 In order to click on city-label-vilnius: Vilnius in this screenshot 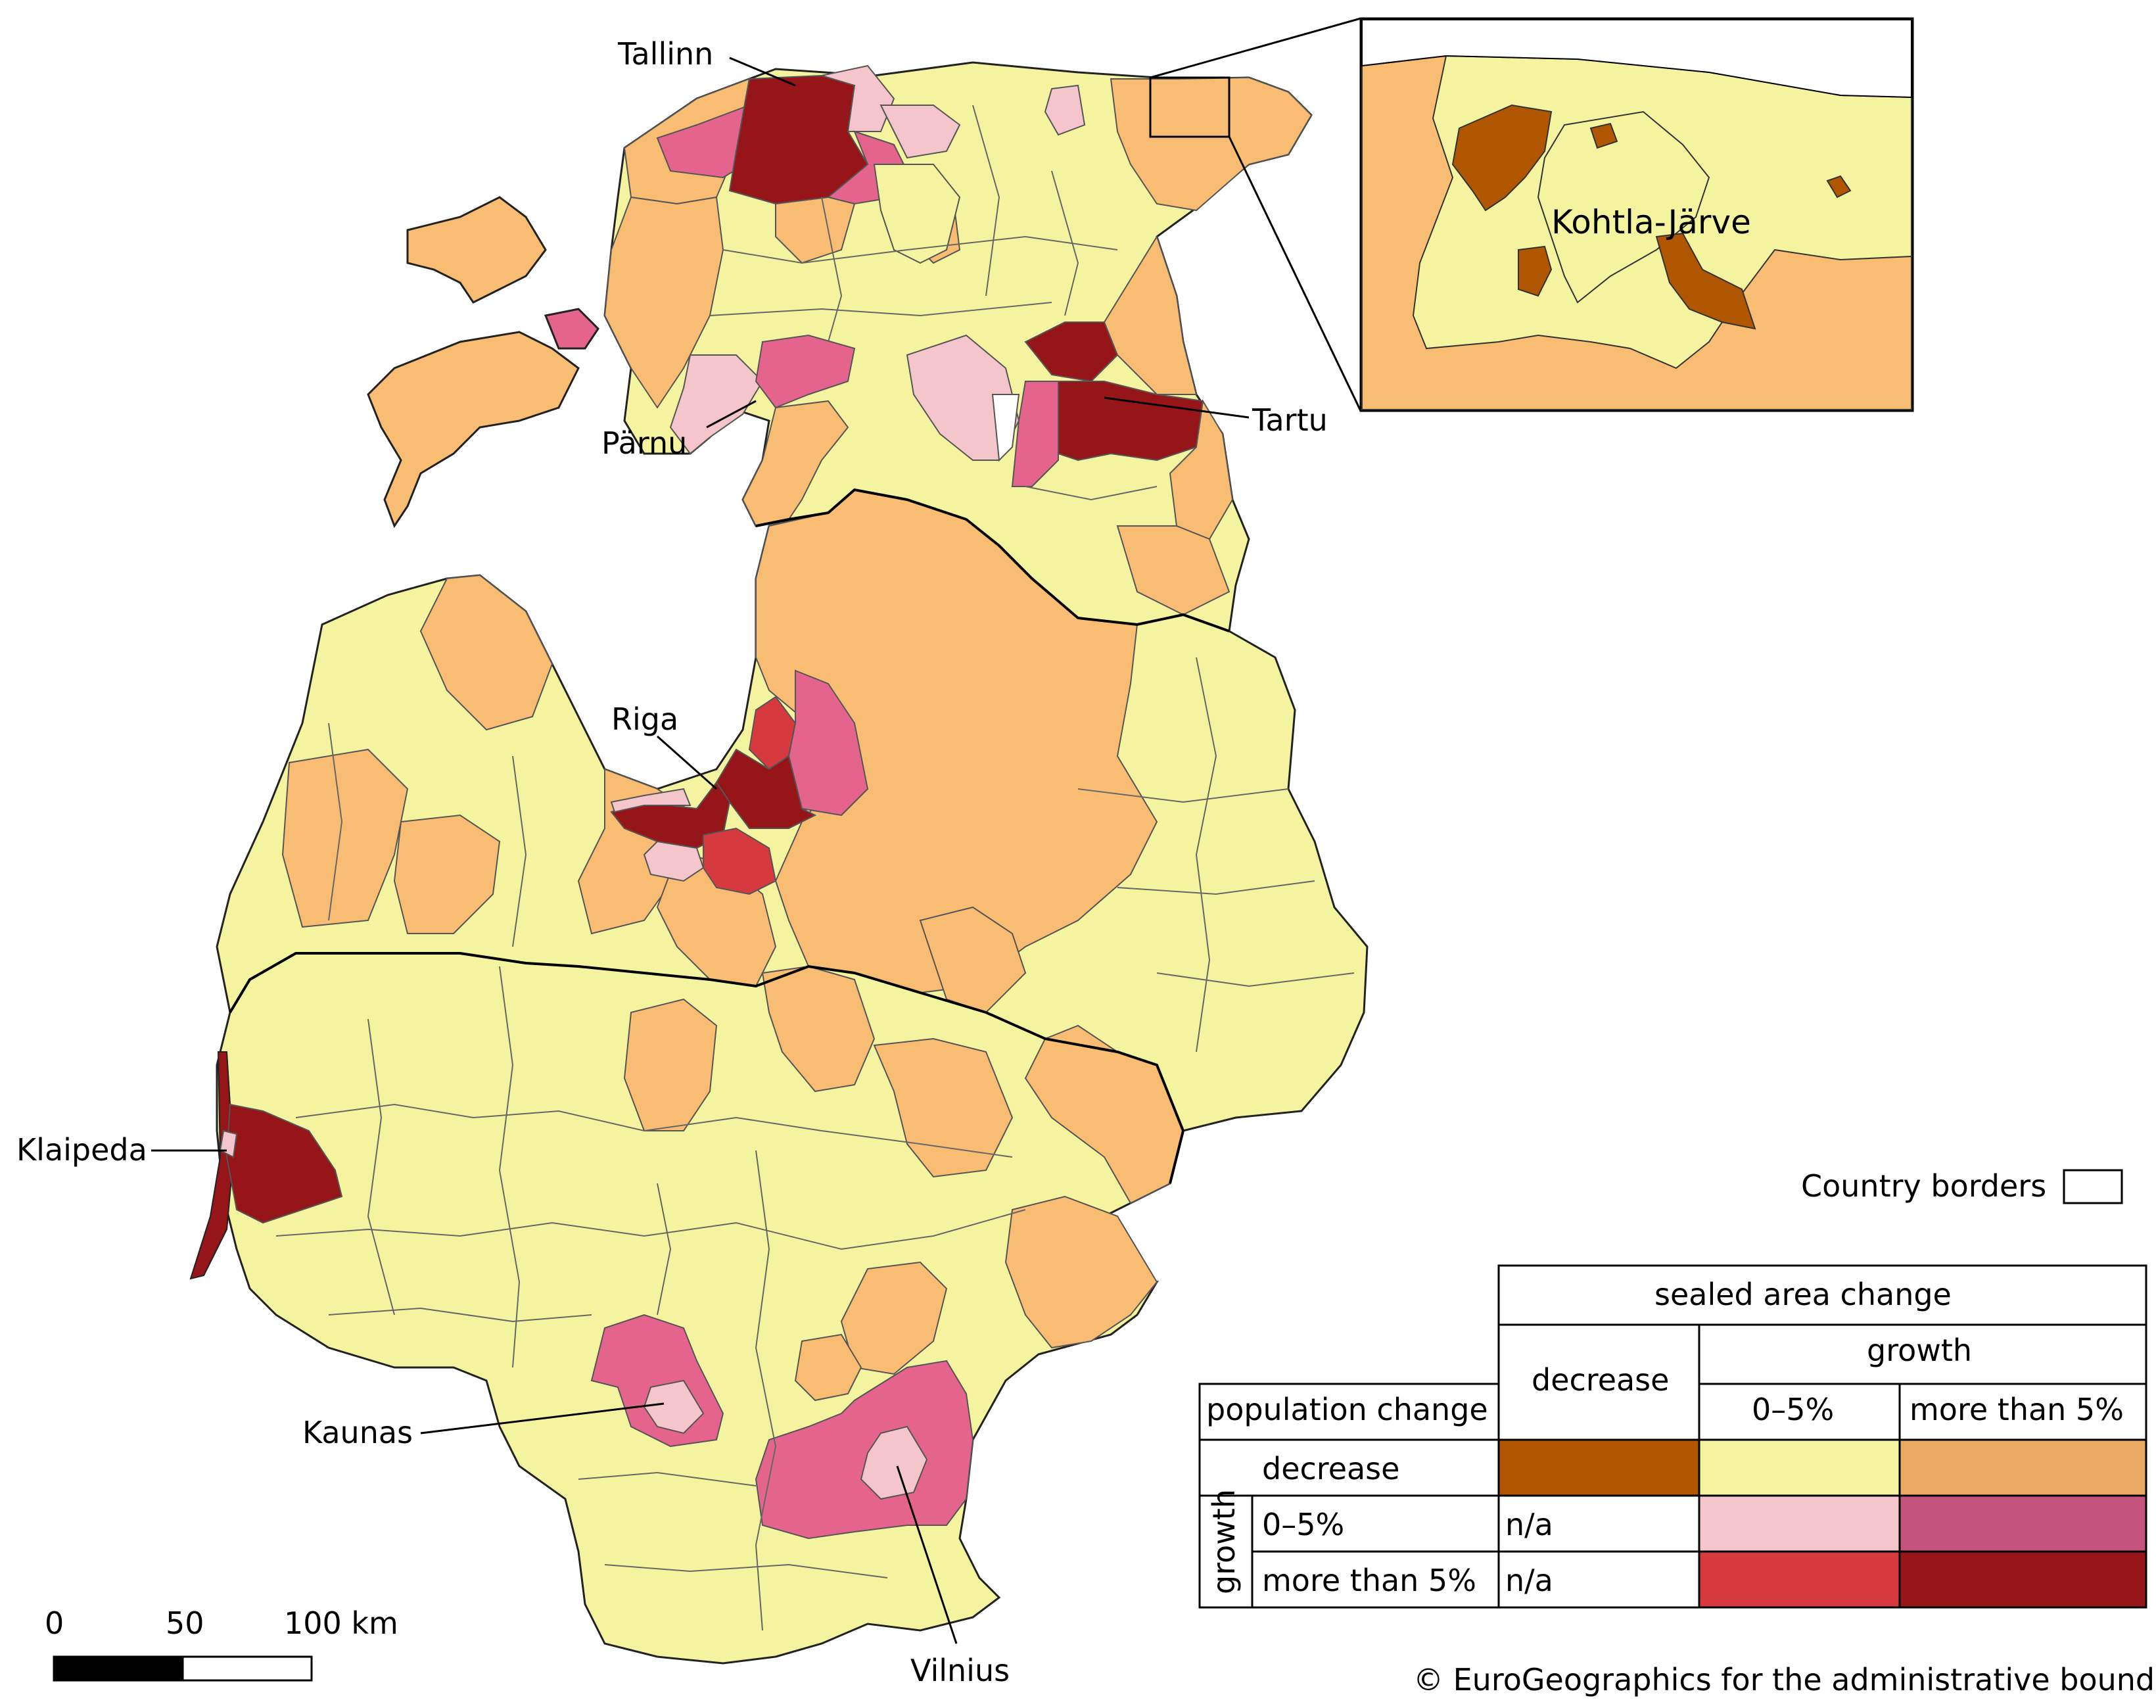, I will do `click(960, 1670)`.